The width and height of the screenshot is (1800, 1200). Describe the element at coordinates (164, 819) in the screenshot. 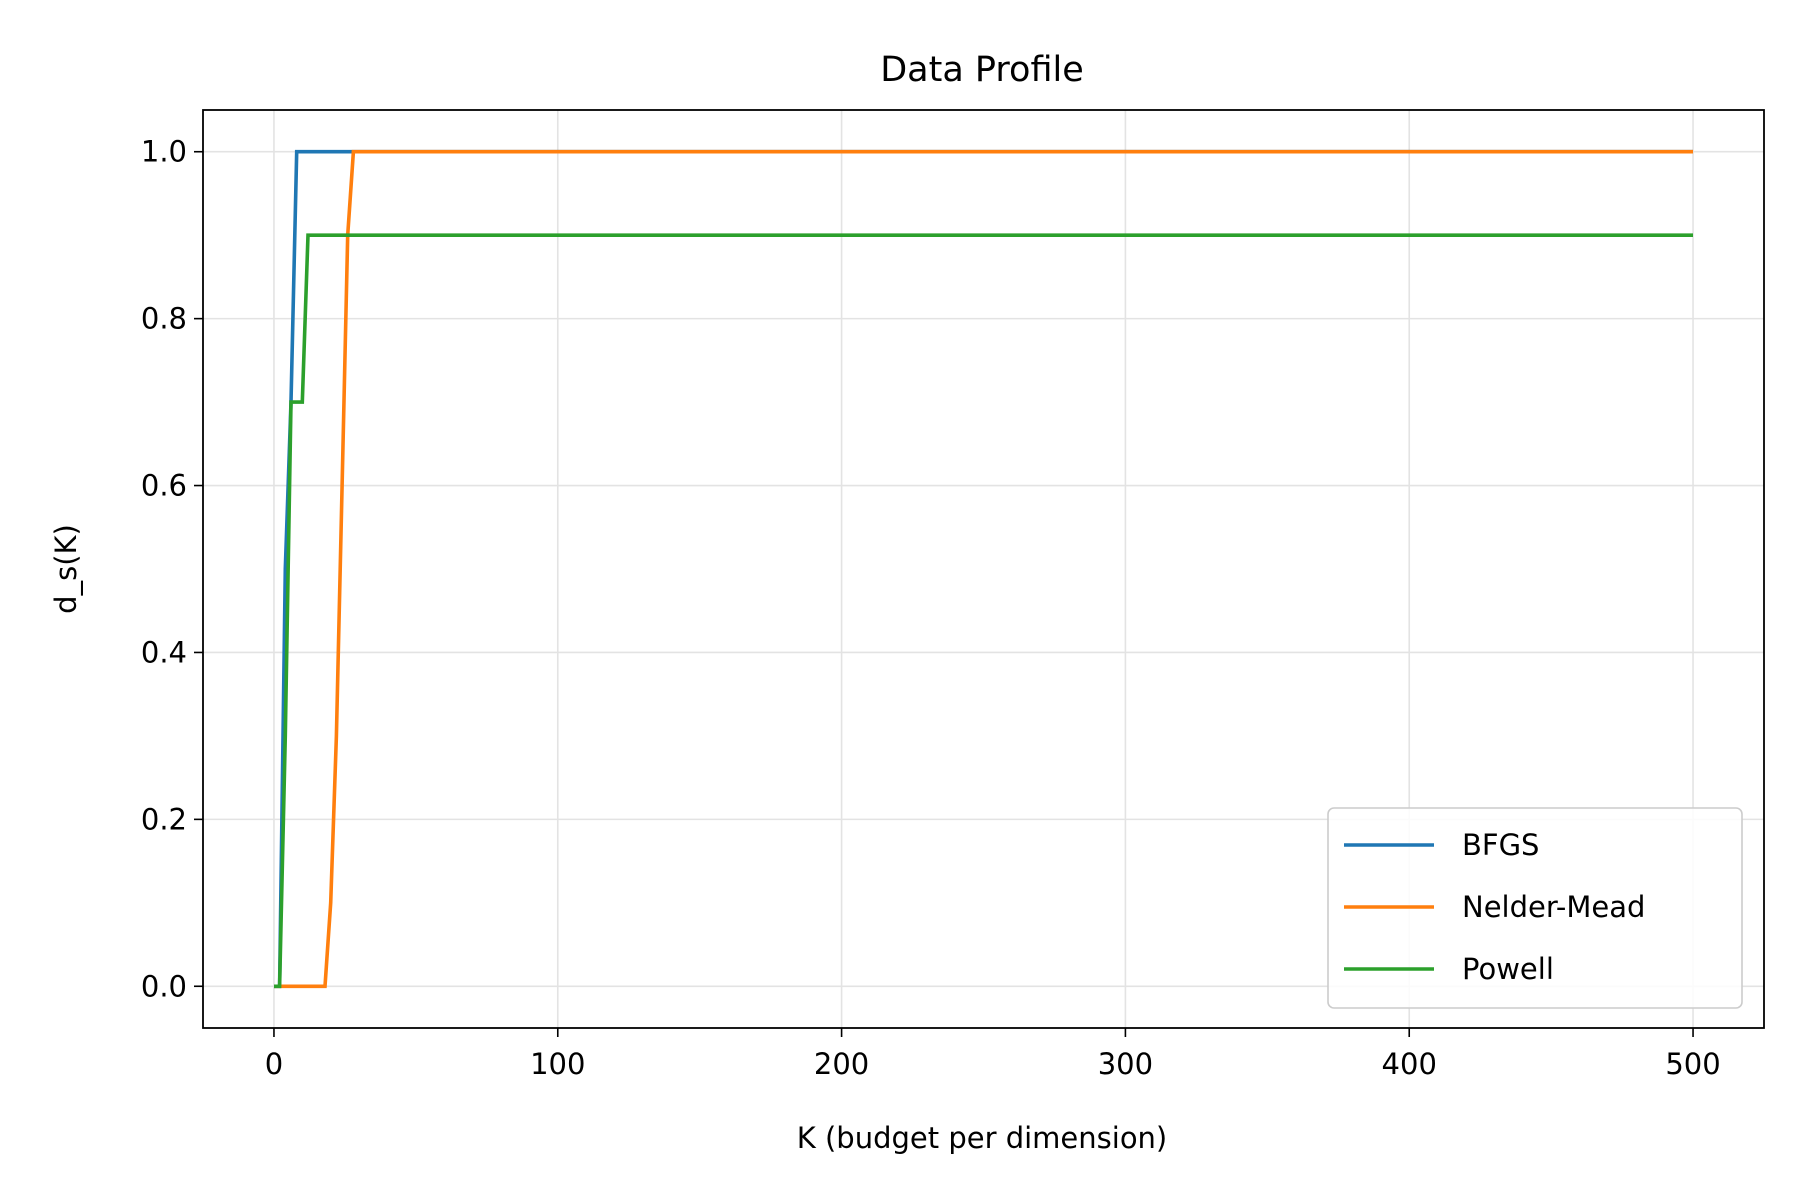

I see `y-tick-label: 0.2` at that location.